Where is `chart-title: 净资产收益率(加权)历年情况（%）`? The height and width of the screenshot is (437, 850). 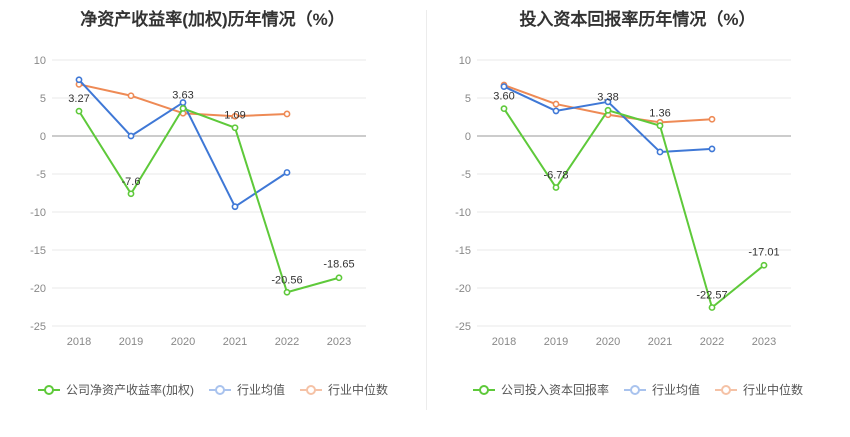 chart-title: 净资产收益率(加权)历年情况（%） is located at coordinates (212, 19).